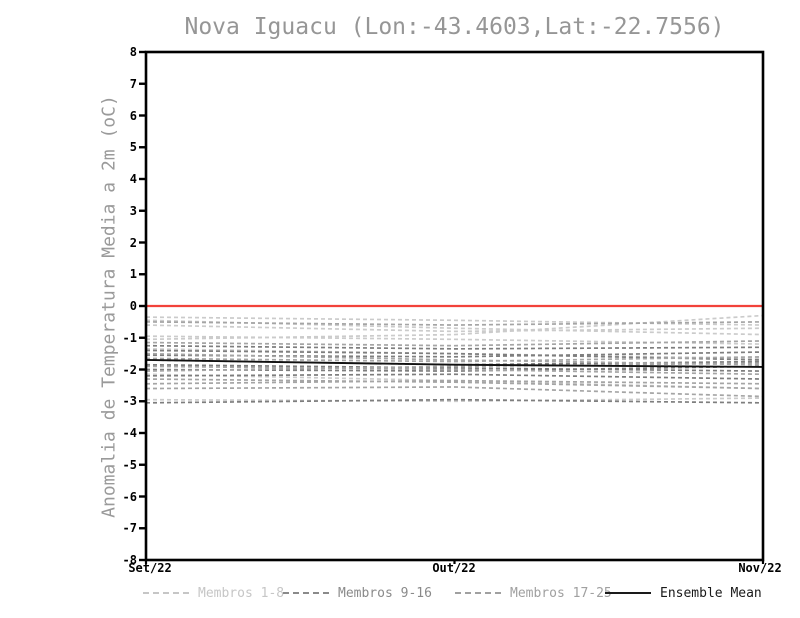  What do you see at coordinates (385, 593) in the screenshot?
I see `legend-label: Membros 9-16` at bounding box center [385, 593].